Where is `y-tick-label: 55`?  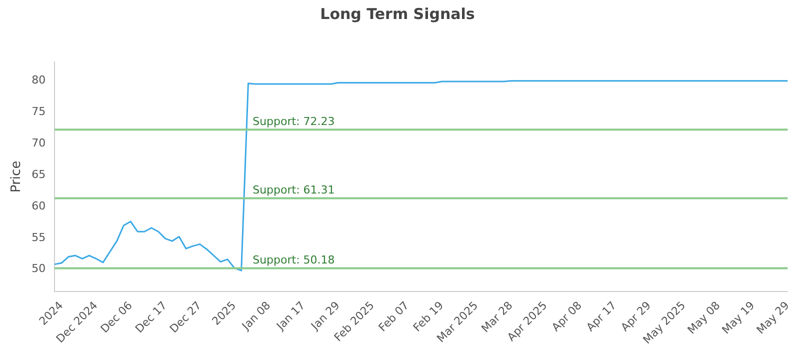
y-tick-label: 55 is located at coordinates (39, 237).